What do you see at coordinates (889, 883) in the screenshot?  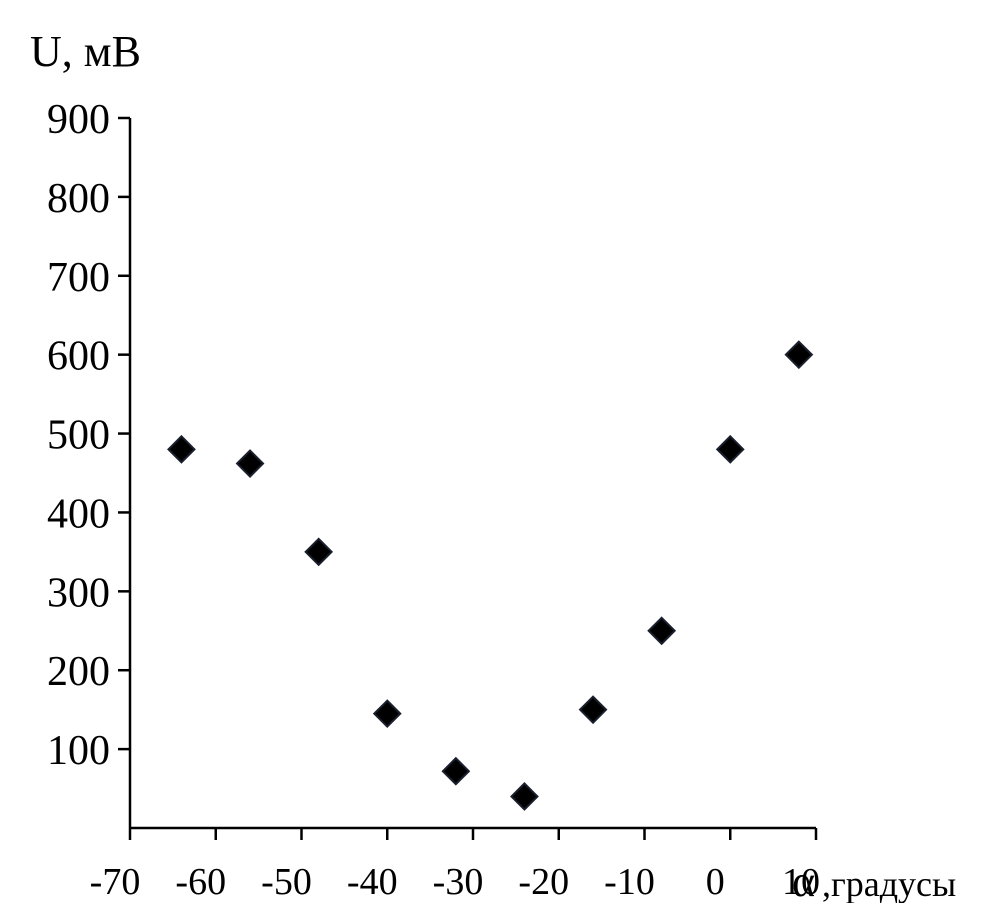 I see `x-axis-label-unit: ,градусы` at bounding box center [889, 883].